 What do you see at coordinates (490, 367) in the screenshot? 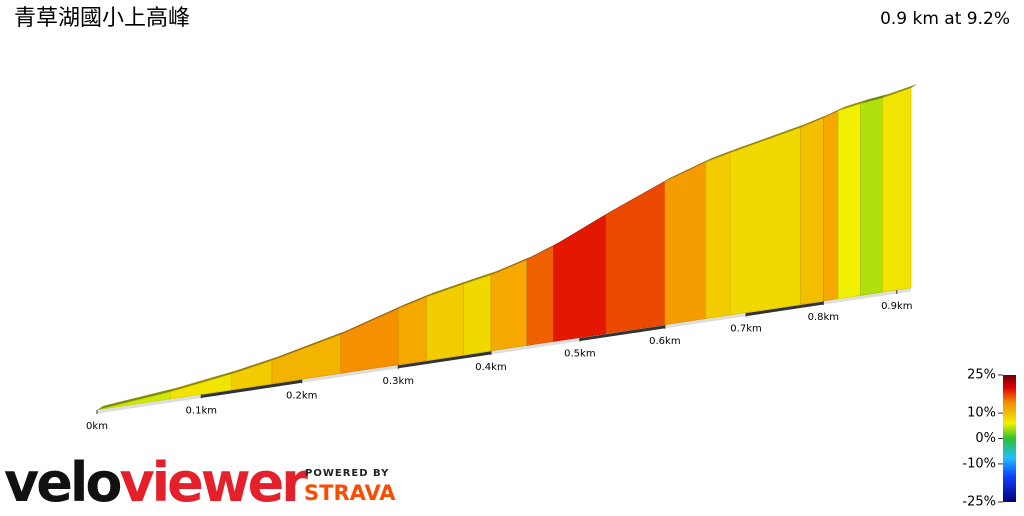
I see `x-tick-label: 0.4km` at bounding box center [490, 367].